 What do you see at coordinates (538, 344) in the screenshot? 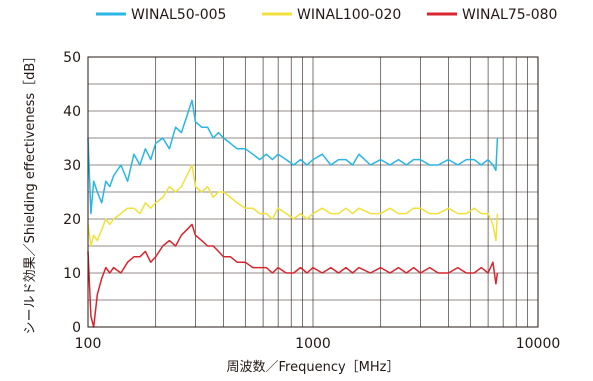
I see `x-tick-label: 10000` at bounding box center [538, 344].